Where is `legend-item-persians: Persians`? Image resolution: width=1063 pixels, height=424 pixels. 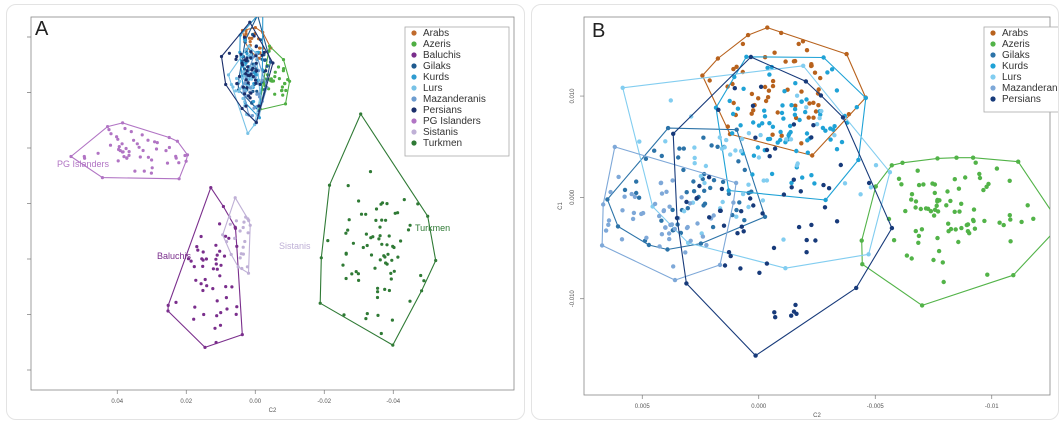 legend-item-persians: Persians is located at coordinates (1021, 99).